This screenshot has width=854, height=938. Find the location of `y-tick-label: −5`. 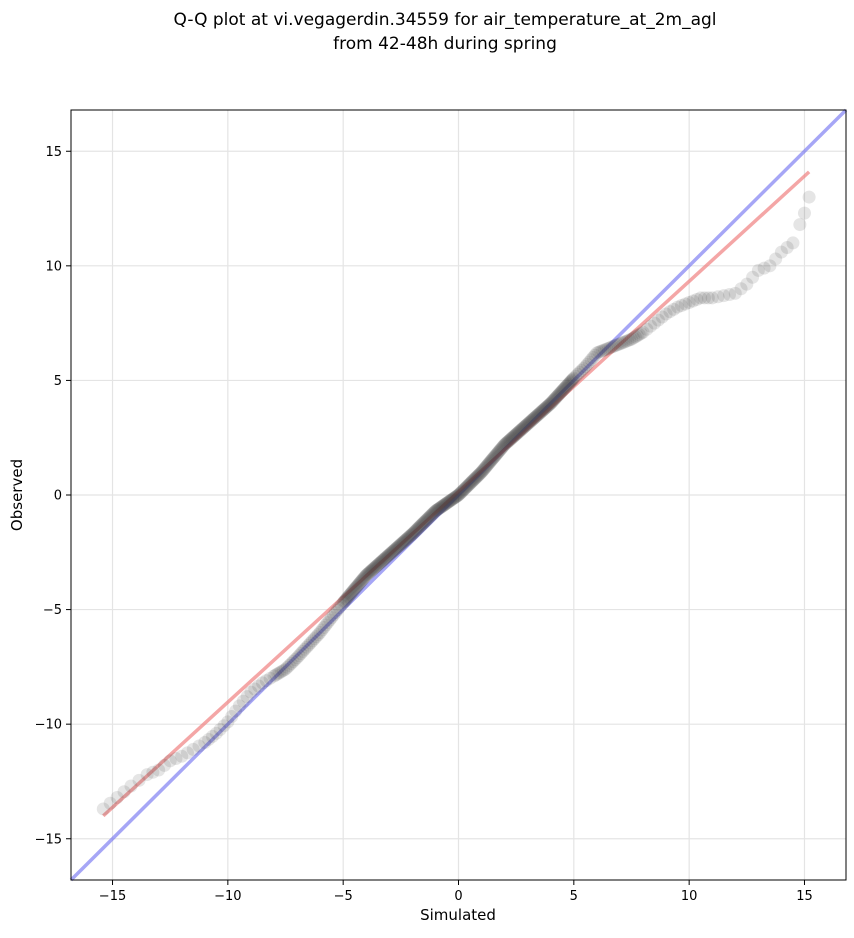

y-tick-label: −5 is located at coordinates (52, 610).